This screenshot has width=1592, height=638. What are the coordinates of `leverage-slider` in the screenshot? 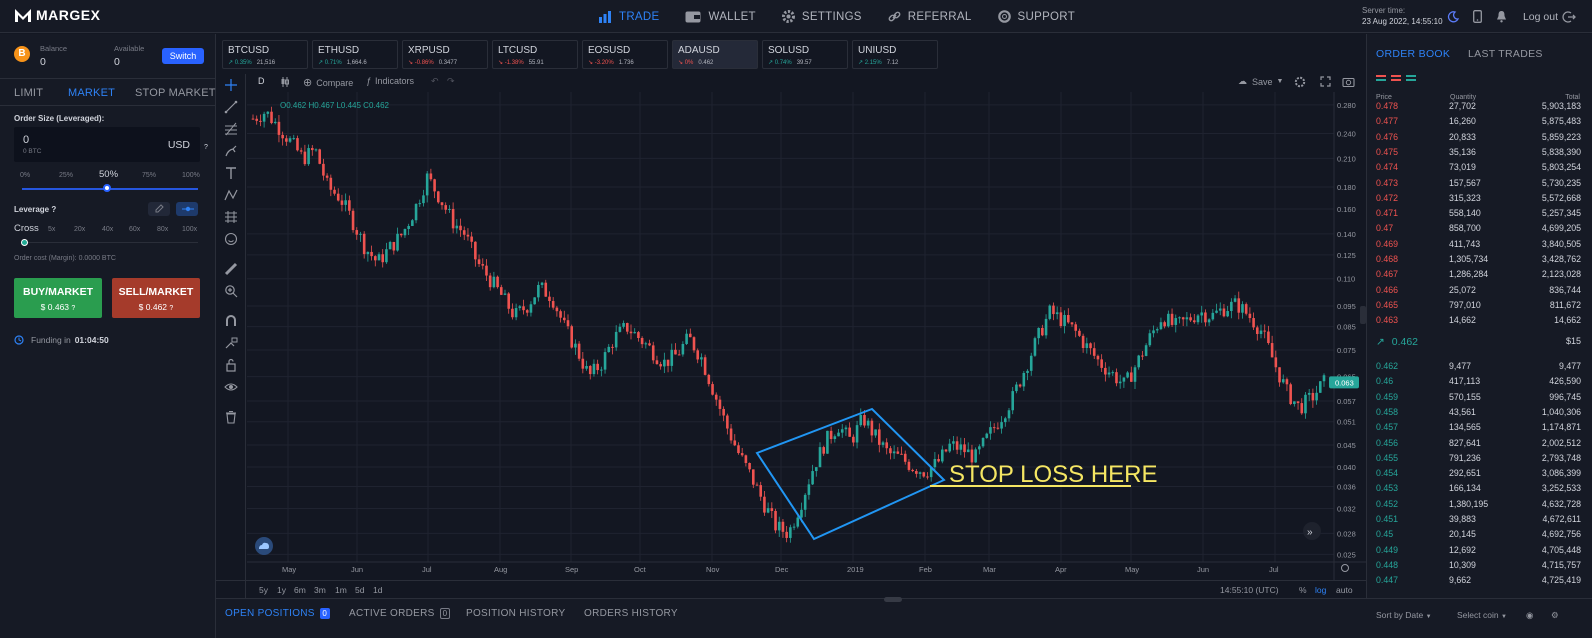 It's located at (111, 242).